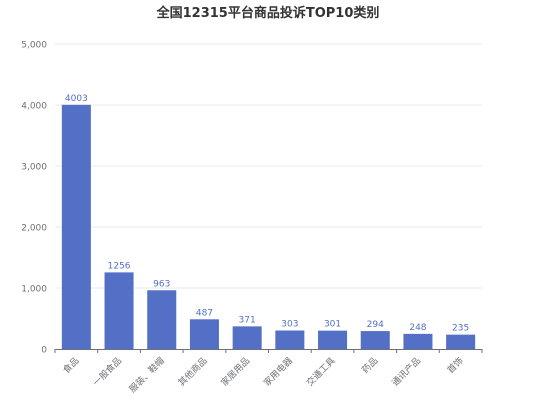 This screenshot has width=536, height=406. What do you see at coordinates (34, 168) in the screenshot?
I see `y-tick-label: 3,000` at bounding box center [34, 168].